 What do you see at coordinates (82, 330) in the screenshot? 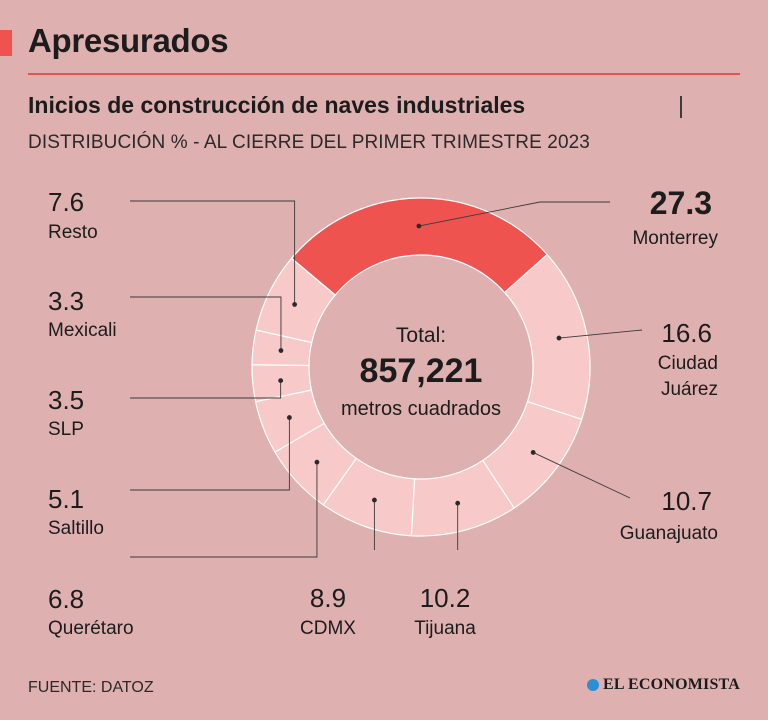
I see `category-label-mexicali: Mexicali` at bounding box center [82, 330].